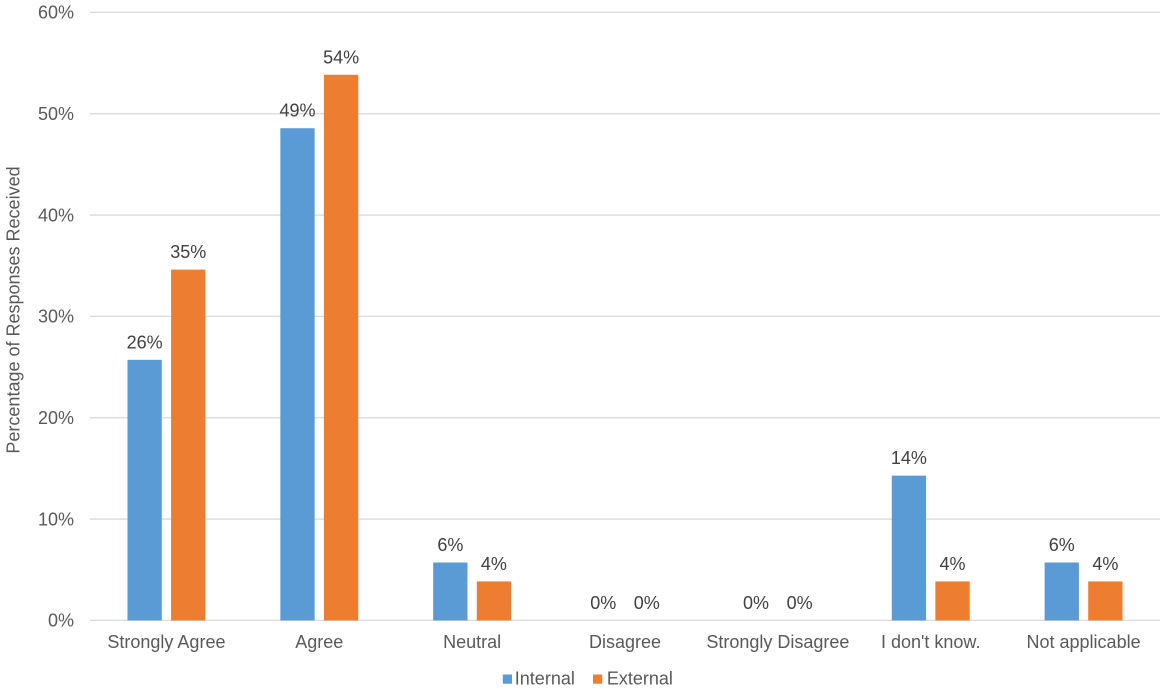 The height and width of the screenshot is (693, 1170). What do you see at coordinates (777, 642) in the screenshot?
I see `svg-text: Strongly Disagree` at bounding box center [777, 642].